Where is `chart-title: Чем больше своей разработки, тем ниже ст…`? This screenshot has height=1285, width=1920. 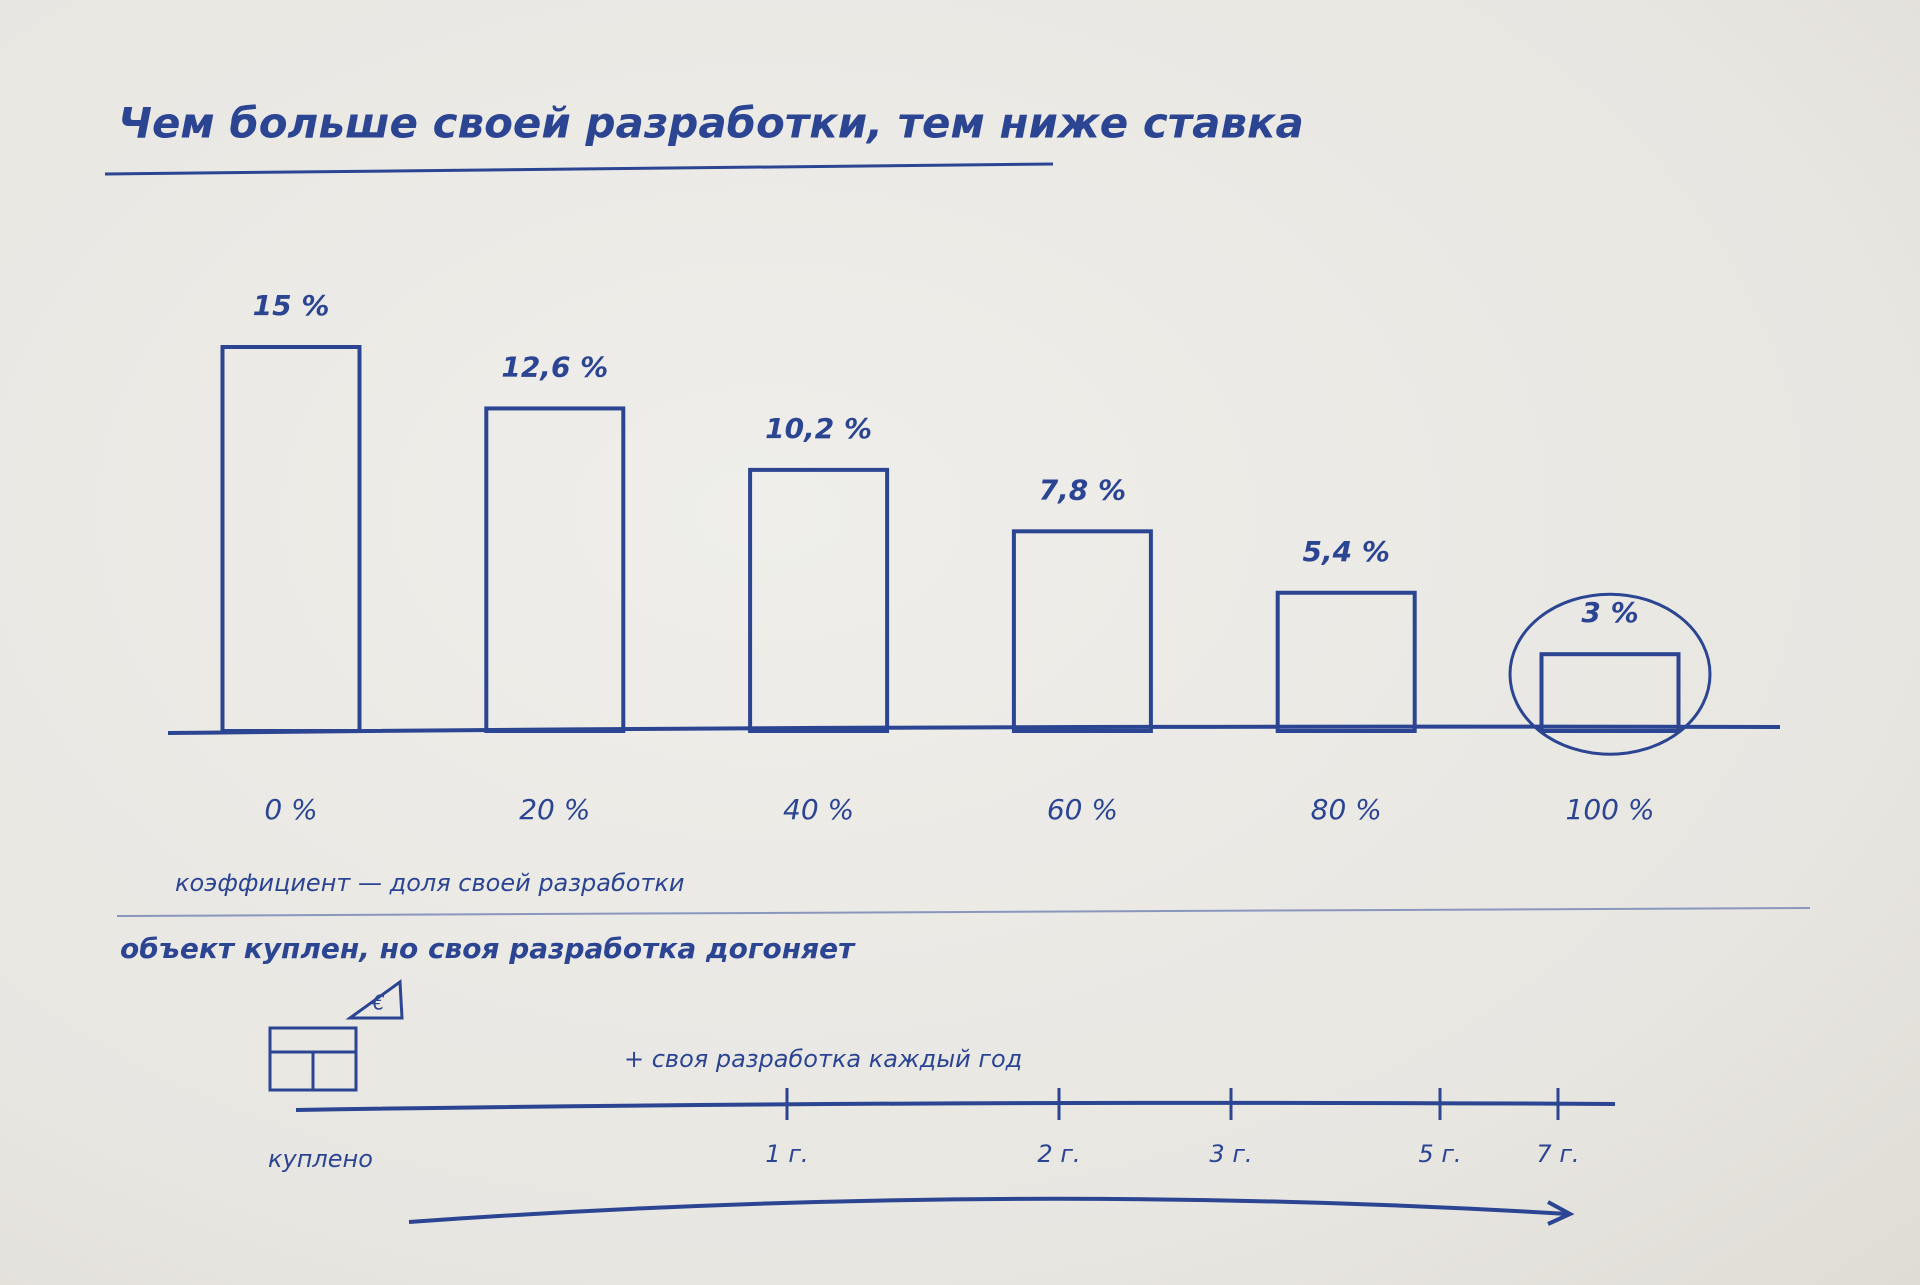
chart-title: Чем больше своей разработки, тем ниже ст… is located at coordinates (711, 123).